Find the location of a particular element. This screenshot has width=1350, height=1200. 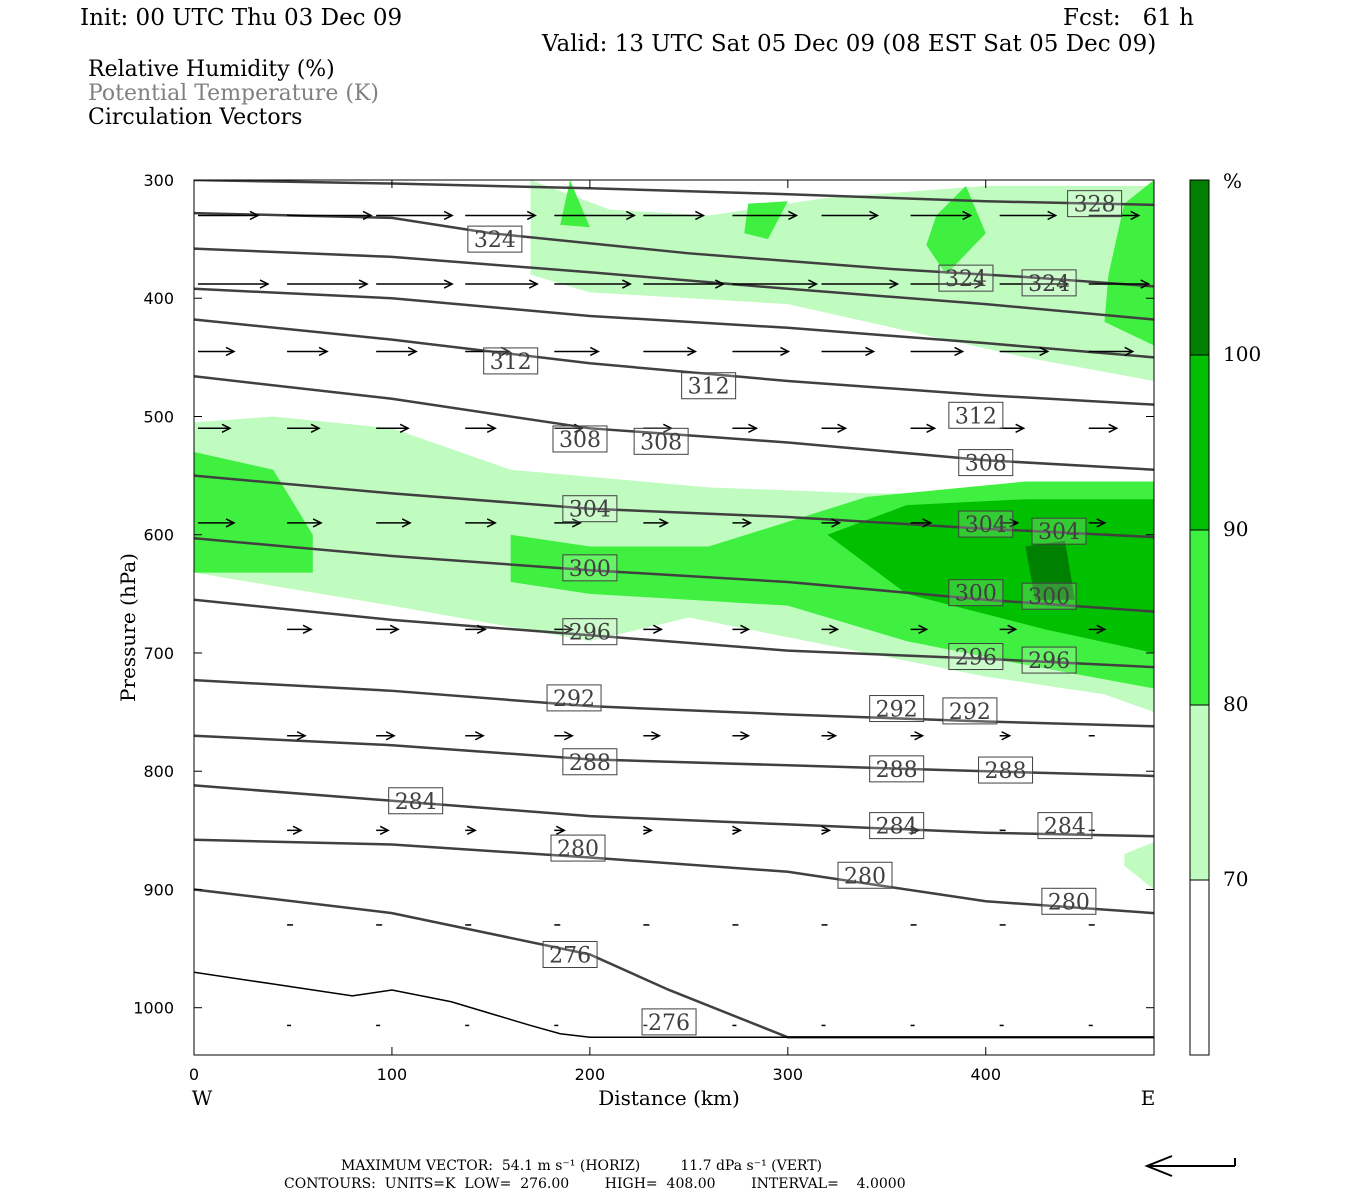

legend-circulation-vectors: Circulation Vectors is located at coordinates (195, 117).